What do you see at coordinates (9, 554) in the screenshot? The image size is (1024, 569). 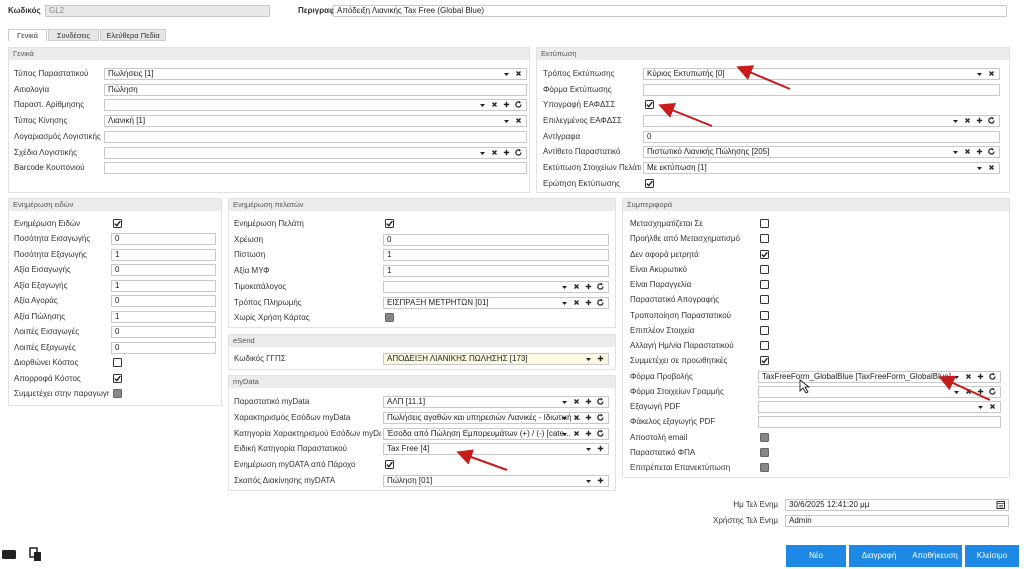 I see `keyboard-icon` at bounding box center [9, 554].